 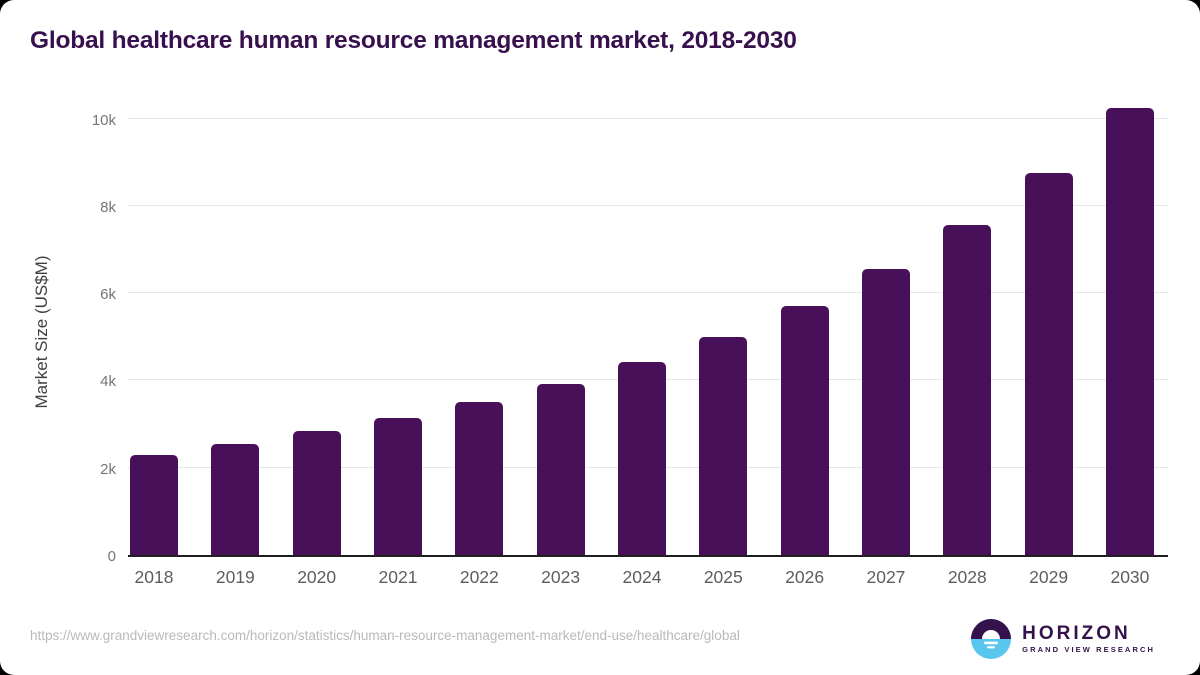 What do you see at coordinates (1130, 577) in the screenshot?
I see `x-tick-label: 2030` at bounding box center [1130, 577].